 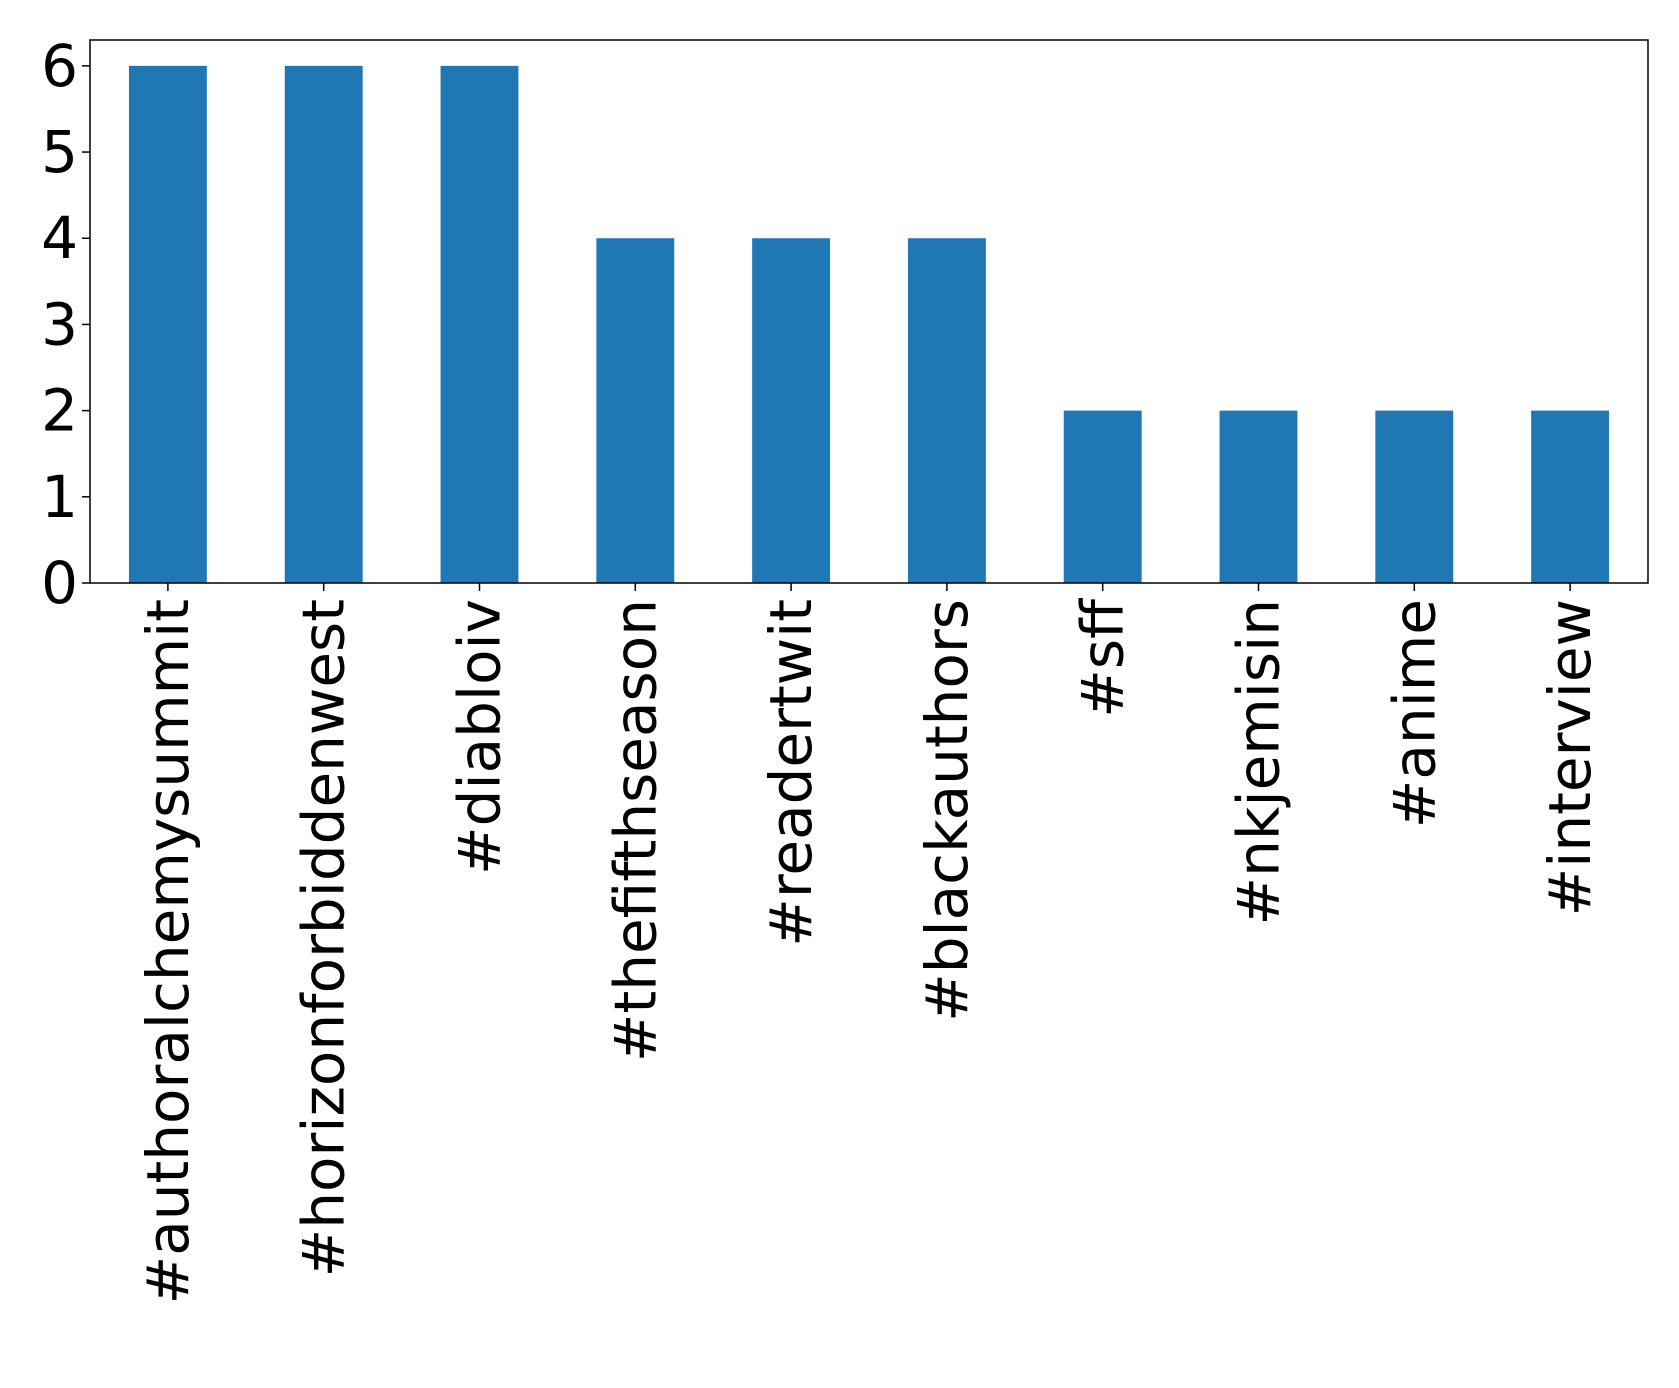 What do you see at coordinates (1259, 762) in the screenshot?
I see `x-tick-label: #nkjemisin` at bounding box center [1259, 762].